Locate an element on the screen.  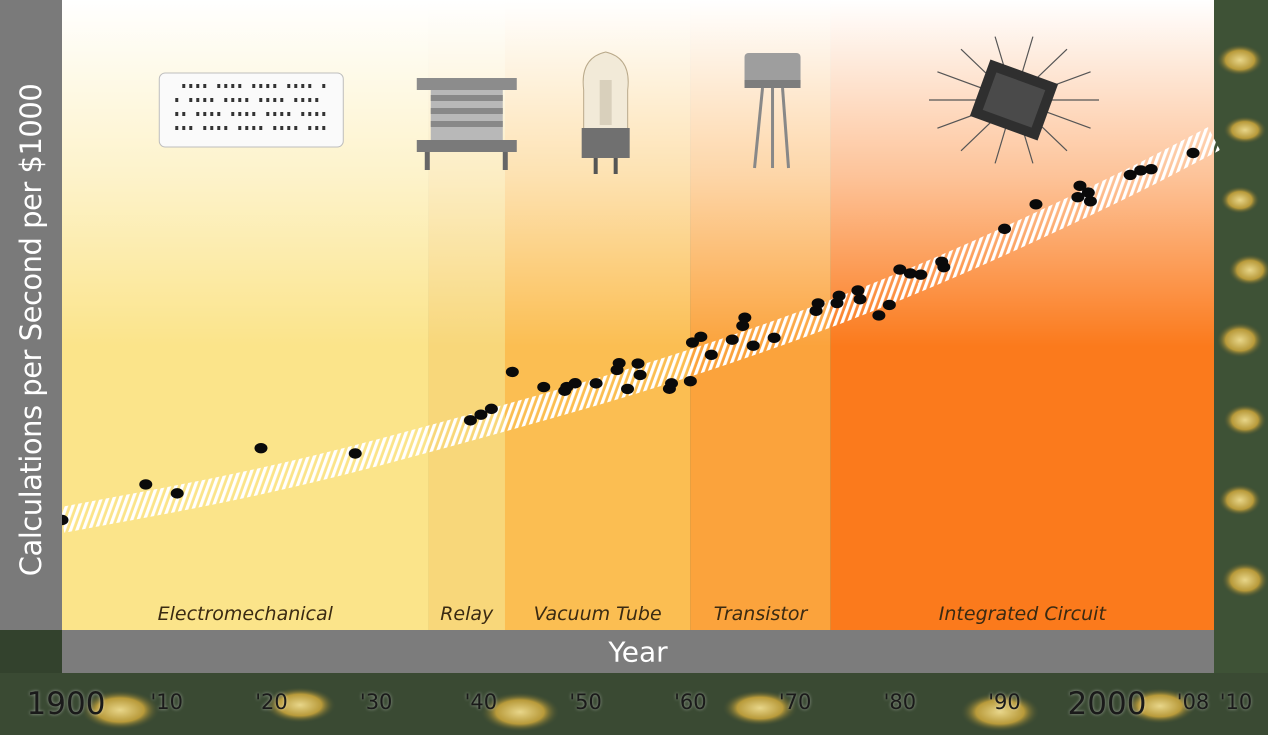
era-label-4: Integrated Circuit is located at coordinates (1022, 614).